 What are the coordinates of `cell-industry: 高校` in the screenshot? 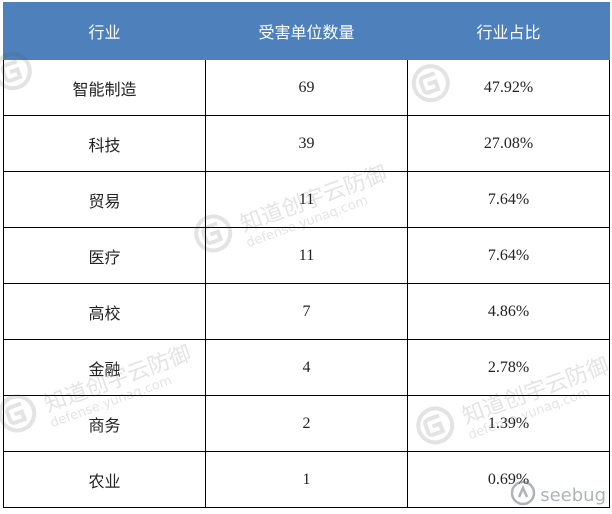 It's located at (104, 311).